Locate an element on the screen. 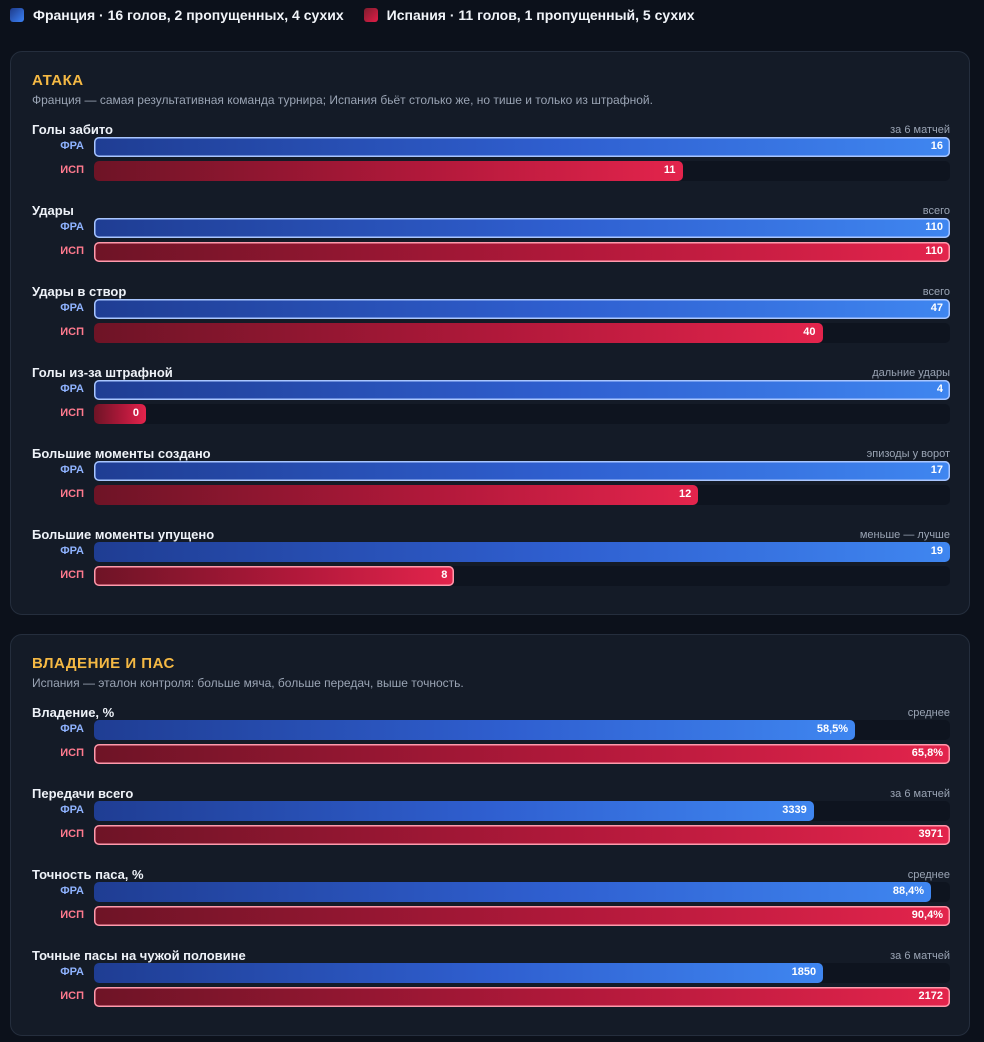  esp-row: ИСП 11 is located at coordinates (491, 171).